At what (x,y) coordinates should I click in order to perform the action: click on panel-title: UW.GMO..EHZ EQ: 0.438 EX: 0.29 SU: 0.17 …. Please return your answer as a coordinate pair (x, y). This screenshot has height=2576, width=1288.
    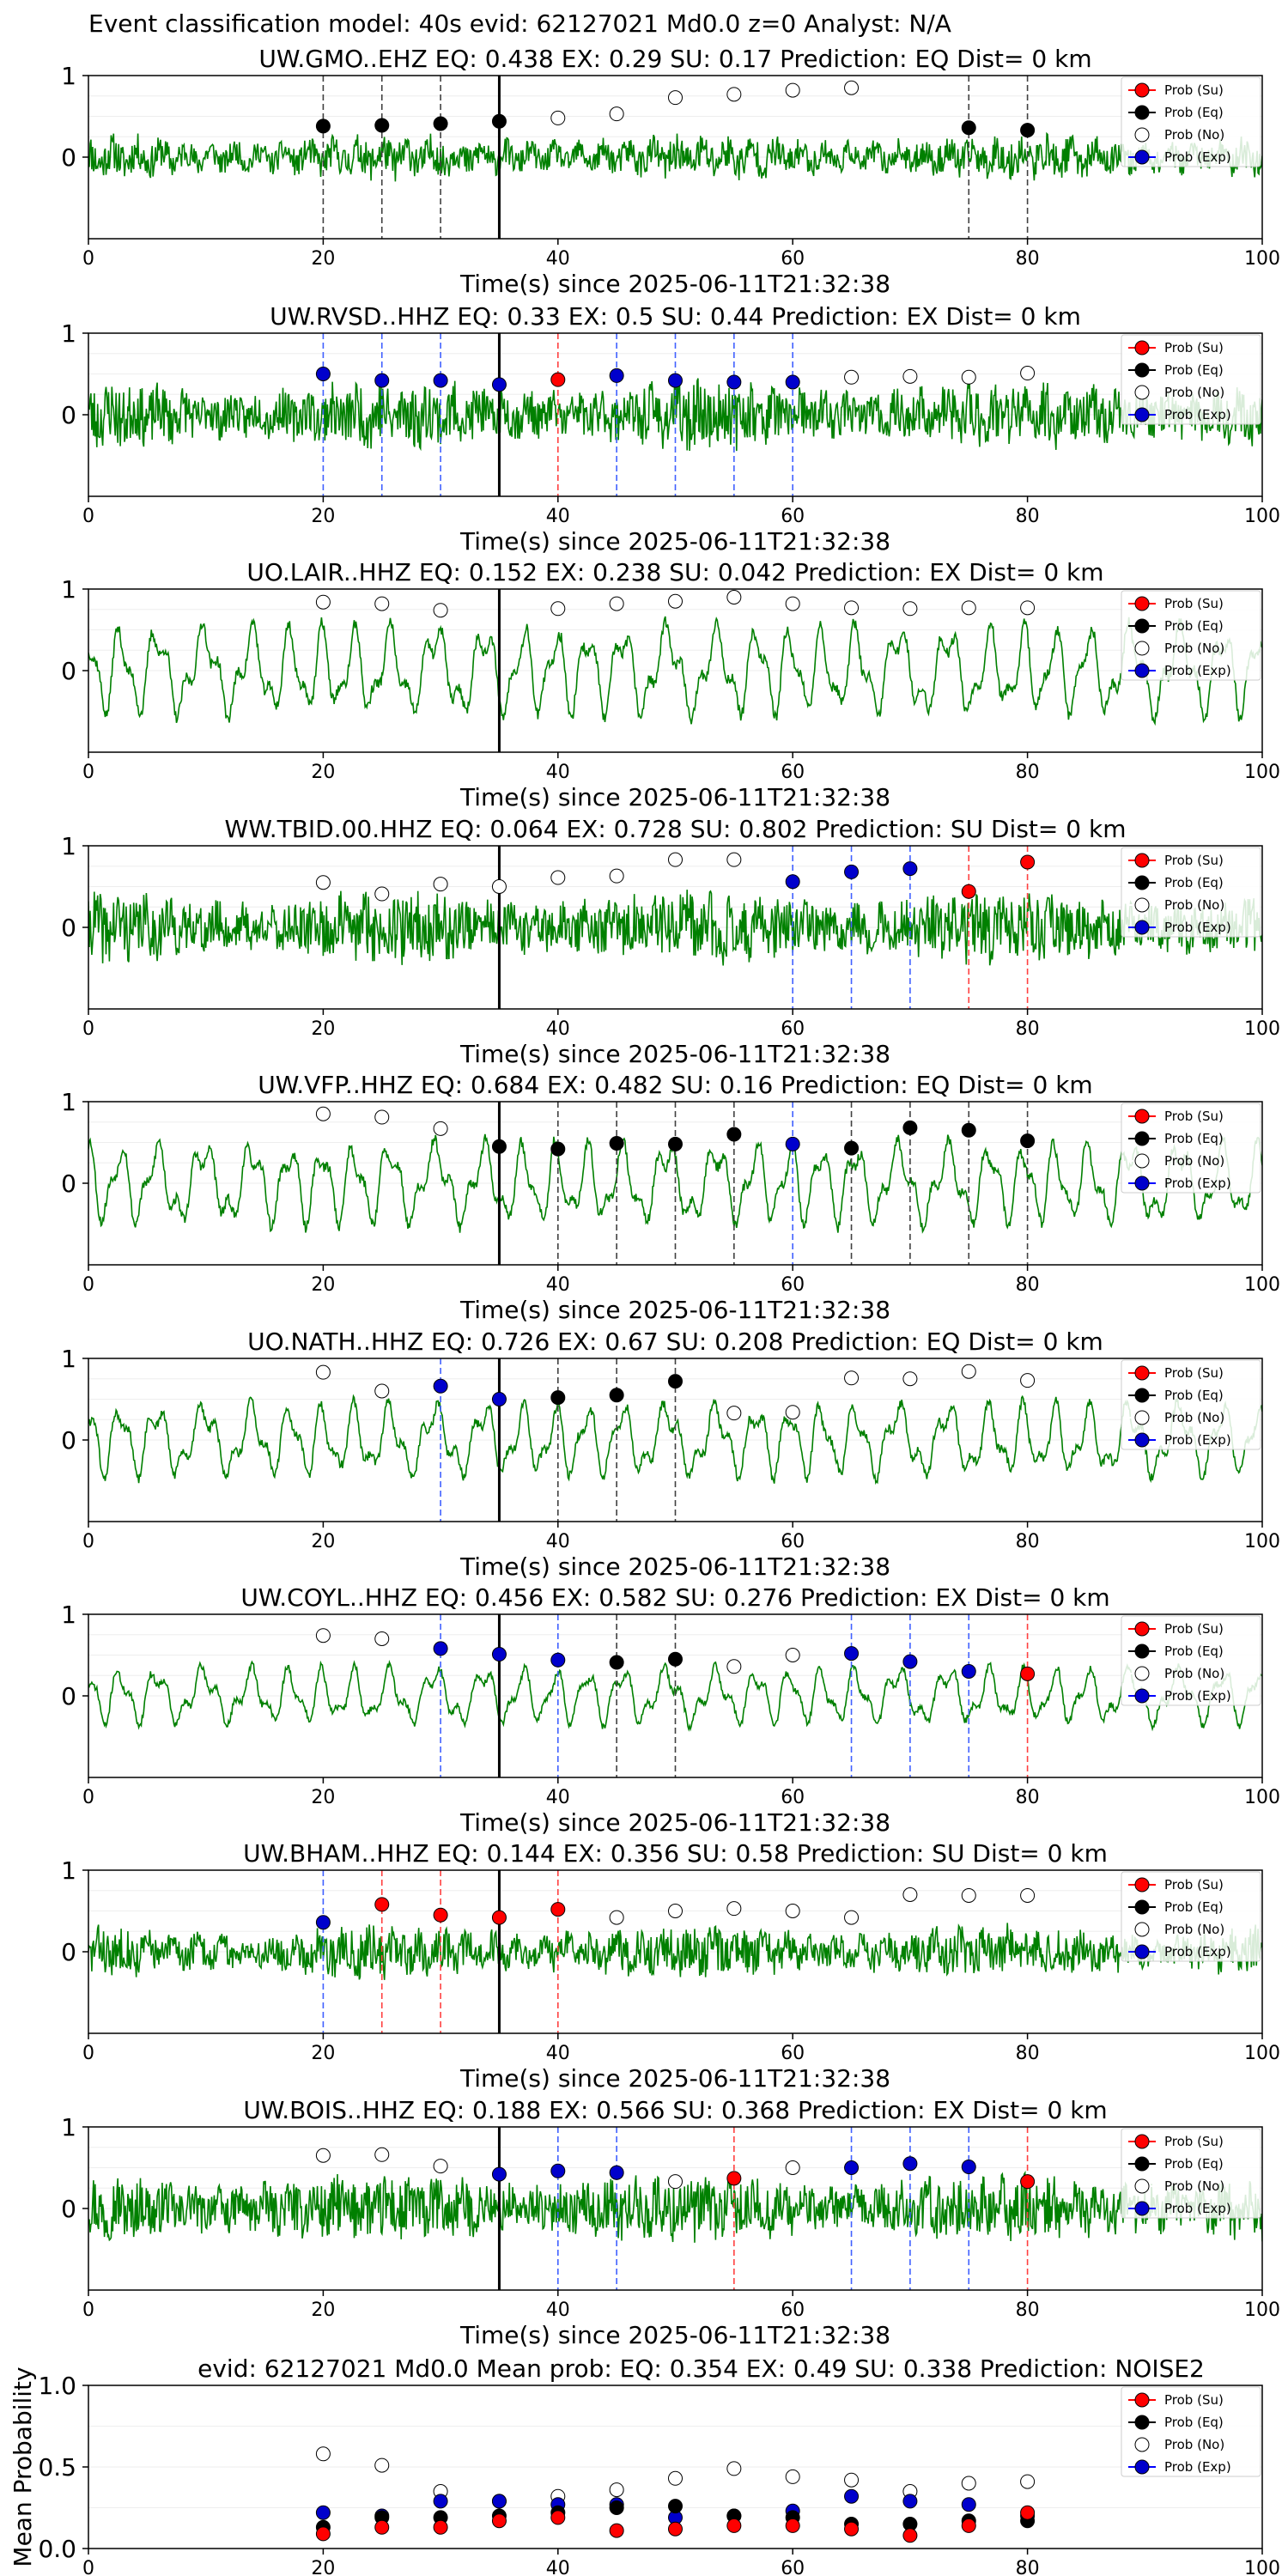
    Looking at the image, I should click on (674, 59).